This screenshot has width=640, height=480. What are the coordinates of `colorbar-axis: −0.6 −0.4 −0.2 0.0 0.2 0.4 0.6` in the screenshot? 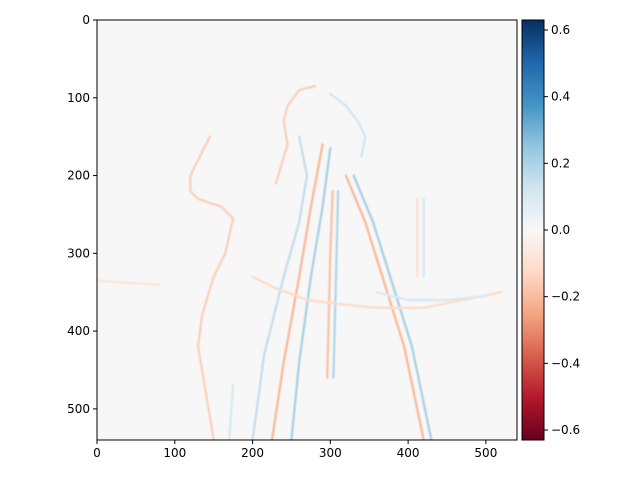 It's located at (562, 230).